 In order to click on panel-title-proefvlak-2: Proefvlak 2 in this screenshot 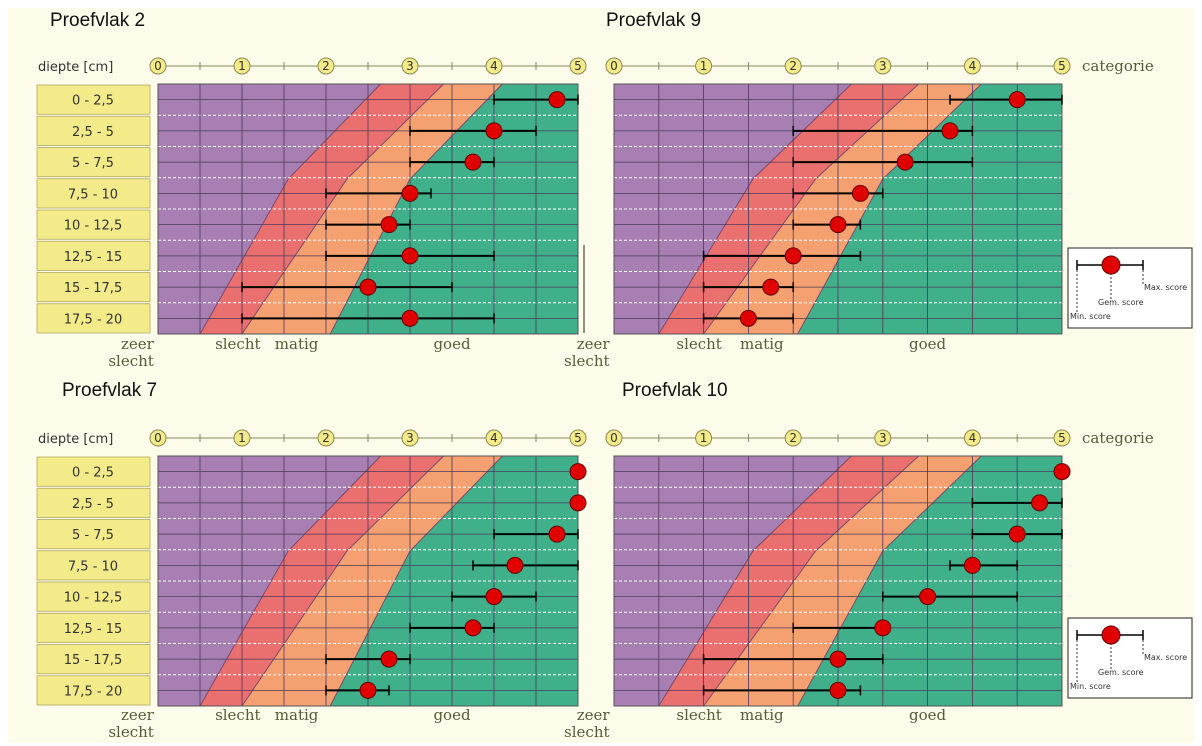, I will do `click(98, 20)`.